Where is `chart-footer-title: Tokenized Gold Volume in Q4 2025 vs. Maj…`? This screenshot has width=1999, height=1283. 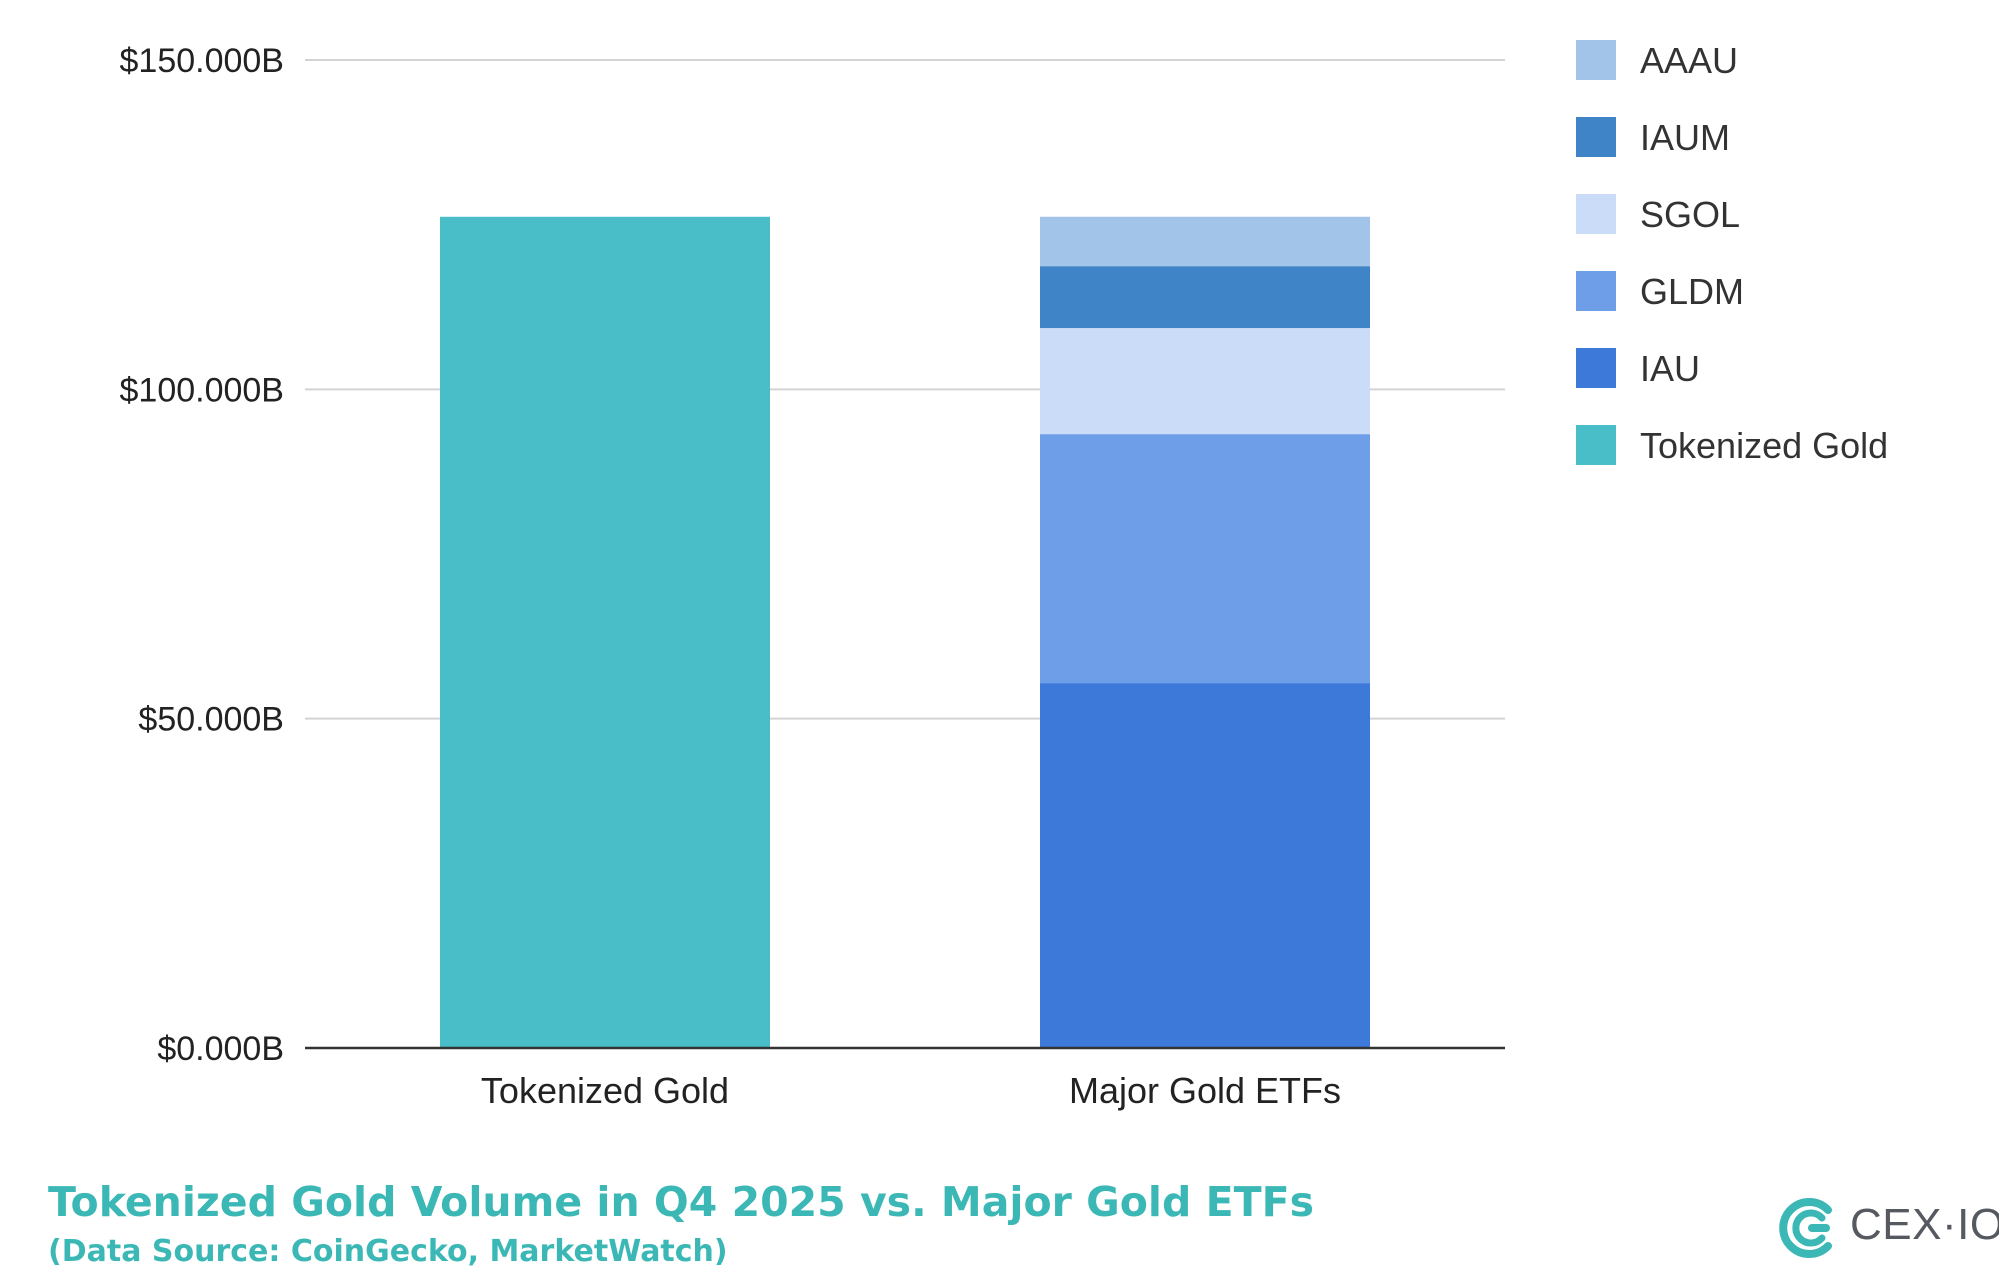
chart-footer-title: Tokenized Gold Volume in Q4 2025 vs. Maj… is located at coordinates (681, 1202).